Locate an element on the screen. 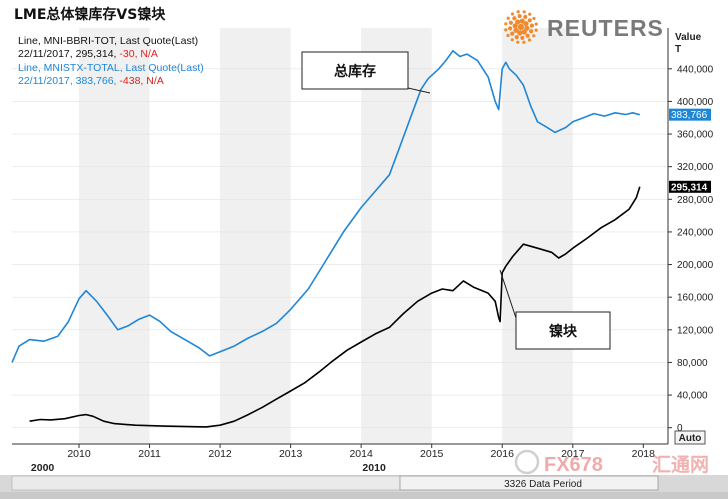 The image size is (728, 499). y-tick-label: 160,000 is located at coordinates (695, 298).